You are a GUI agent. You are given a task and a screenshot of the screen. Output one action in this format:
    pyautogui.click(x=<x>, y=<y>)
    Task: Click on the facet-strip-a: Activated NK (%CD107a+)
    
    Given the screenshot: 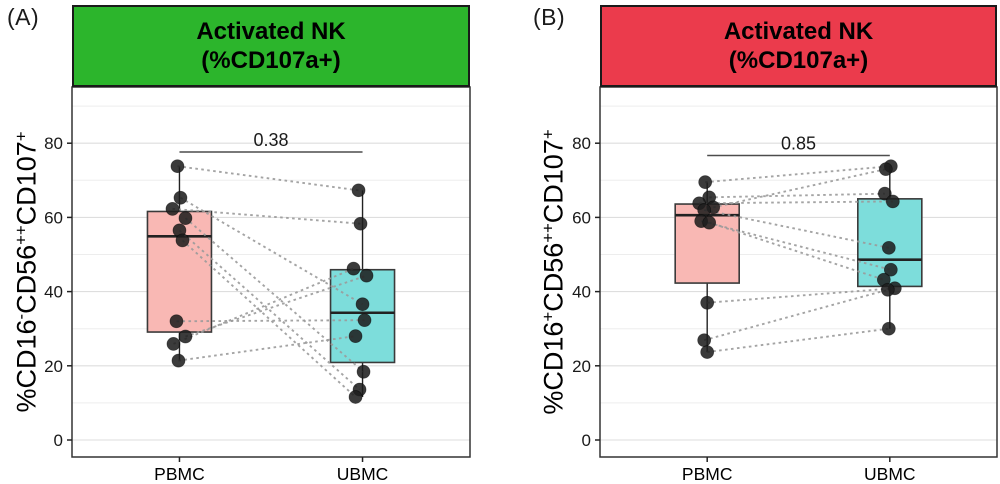 What is the action you would take?
    pyautogui.click(x=271, y=46)
    